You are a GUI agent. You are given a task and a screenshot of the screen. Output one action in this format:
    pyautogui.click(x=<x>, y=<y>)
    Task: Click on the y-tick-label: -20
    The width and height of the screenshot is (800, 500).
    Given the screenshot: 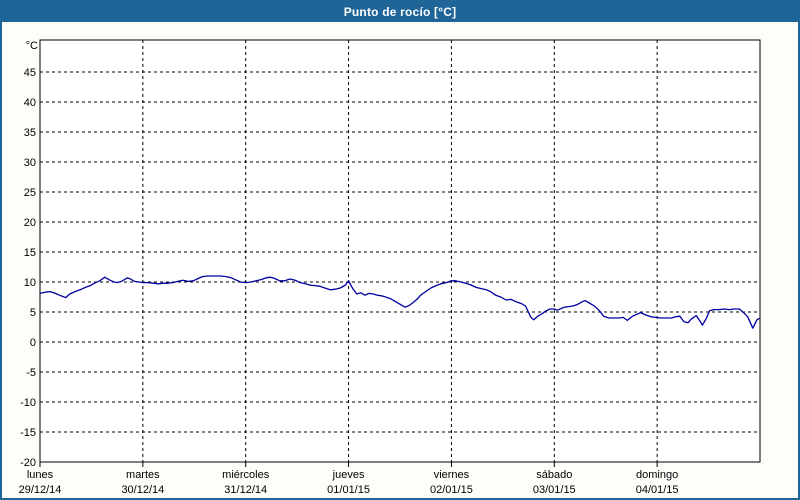 What is the action you would take?
    pyautogui.click(x=28, y=463)
    